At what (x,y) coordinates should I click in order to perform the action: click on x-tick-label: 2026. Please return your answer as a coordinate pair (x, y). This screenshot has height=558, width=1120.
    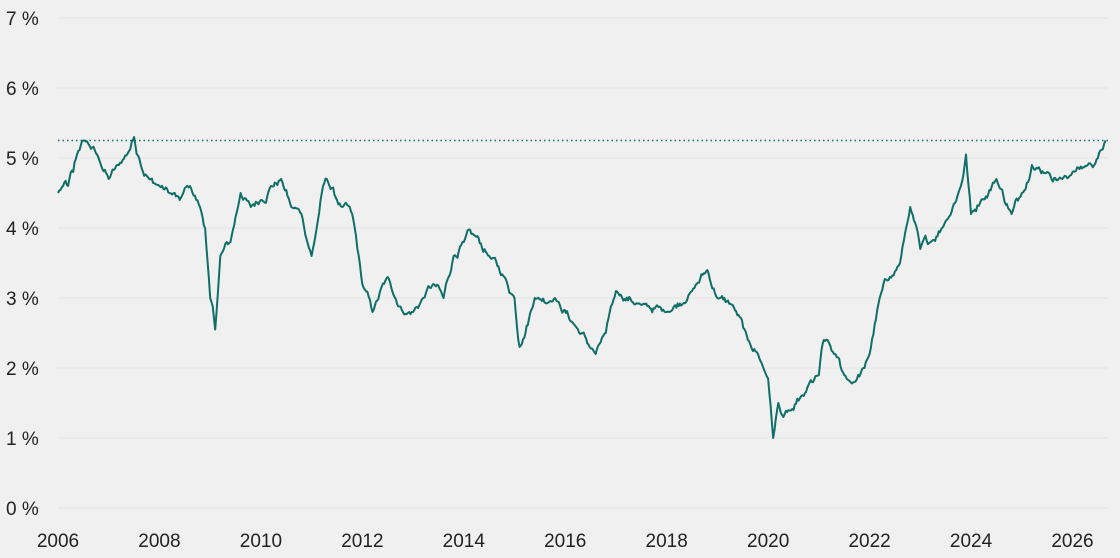
    Looking at the image, I should click on (1072, 541).